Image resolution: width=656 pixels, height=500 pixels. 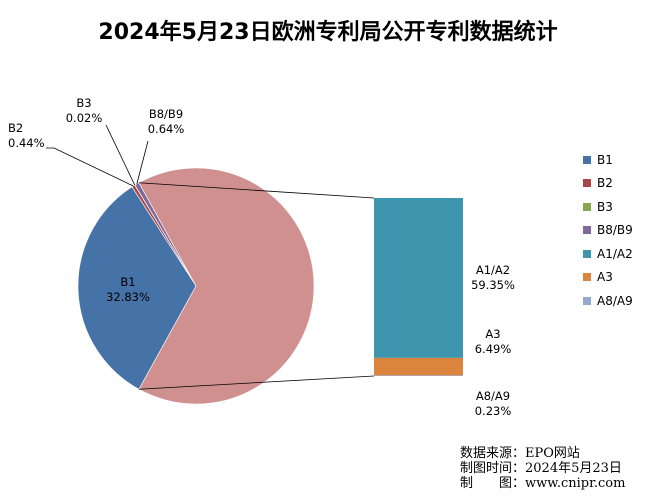 I want to click on legend-label: B8/B9, so click(x=615, y=230).